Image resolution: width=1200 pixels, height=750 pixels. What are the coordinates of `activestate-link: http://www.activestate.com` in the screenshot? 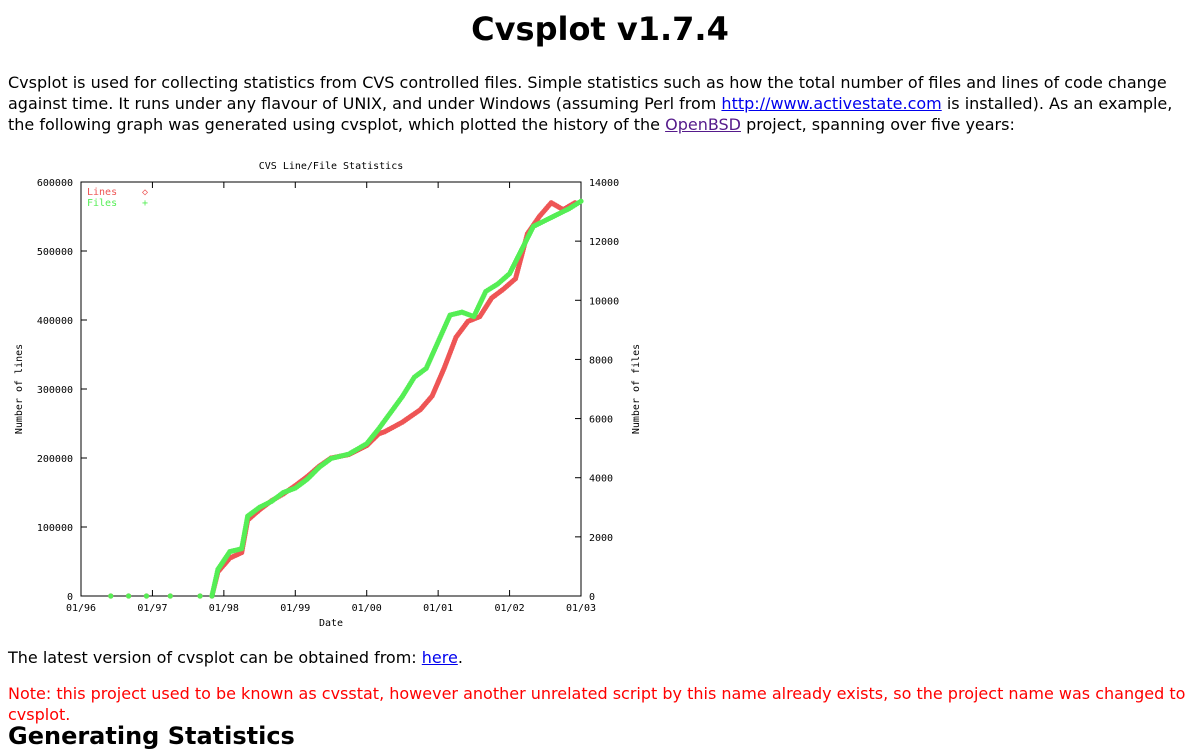 It's located at (831, 103).